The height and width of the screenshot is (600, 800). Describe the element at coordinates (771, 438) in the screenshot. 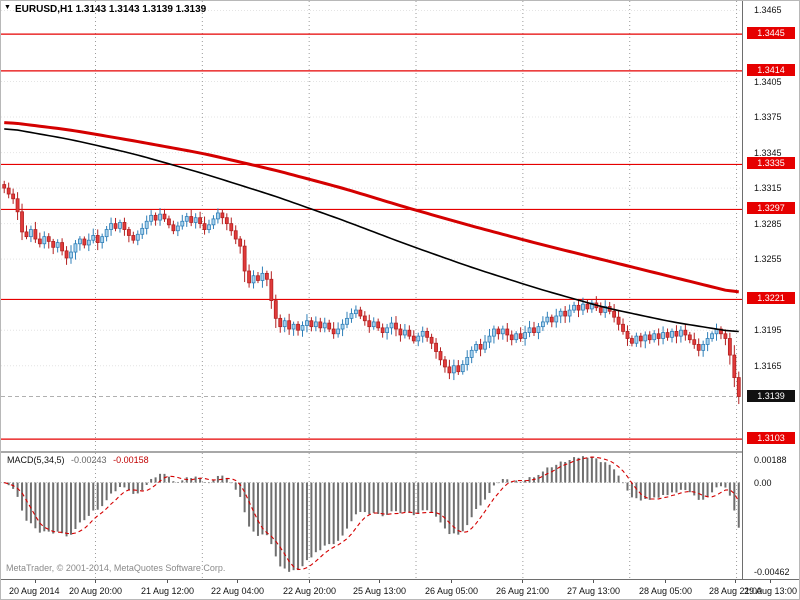

I see `price-level-label: 1.3103` at that location.